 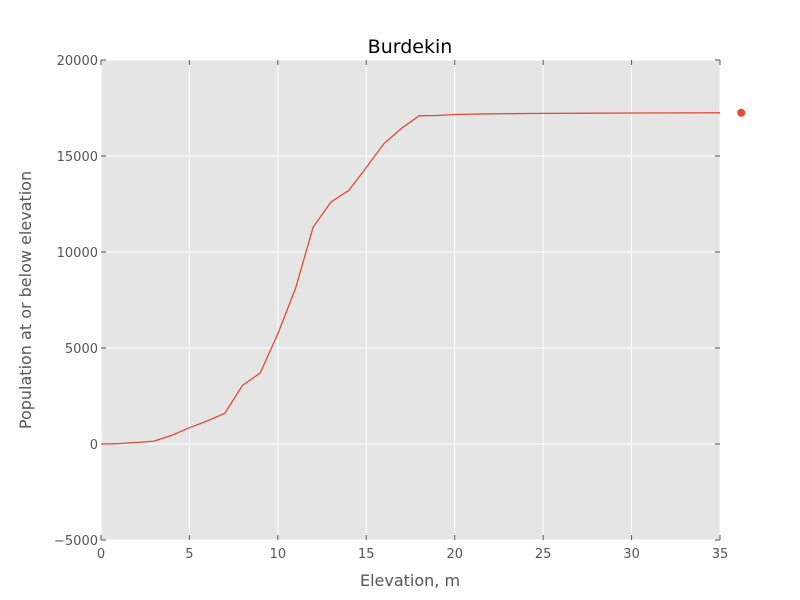 I want to click on x-tick-label: 5, so click(x=189, y=554).